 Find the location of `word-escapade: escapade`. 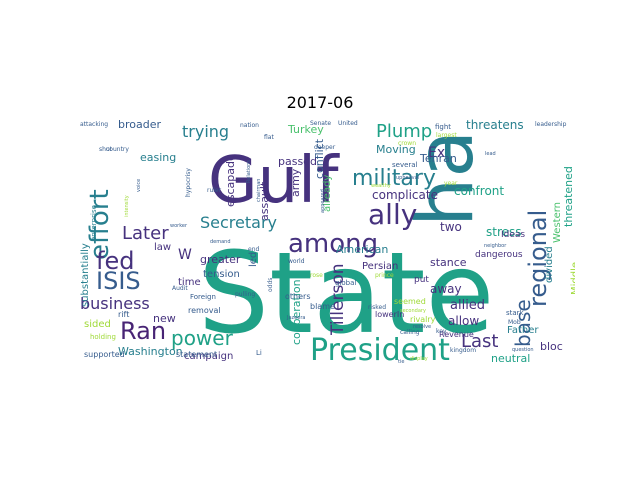

word-escapade: escapade is located at coordinates (230, 180).